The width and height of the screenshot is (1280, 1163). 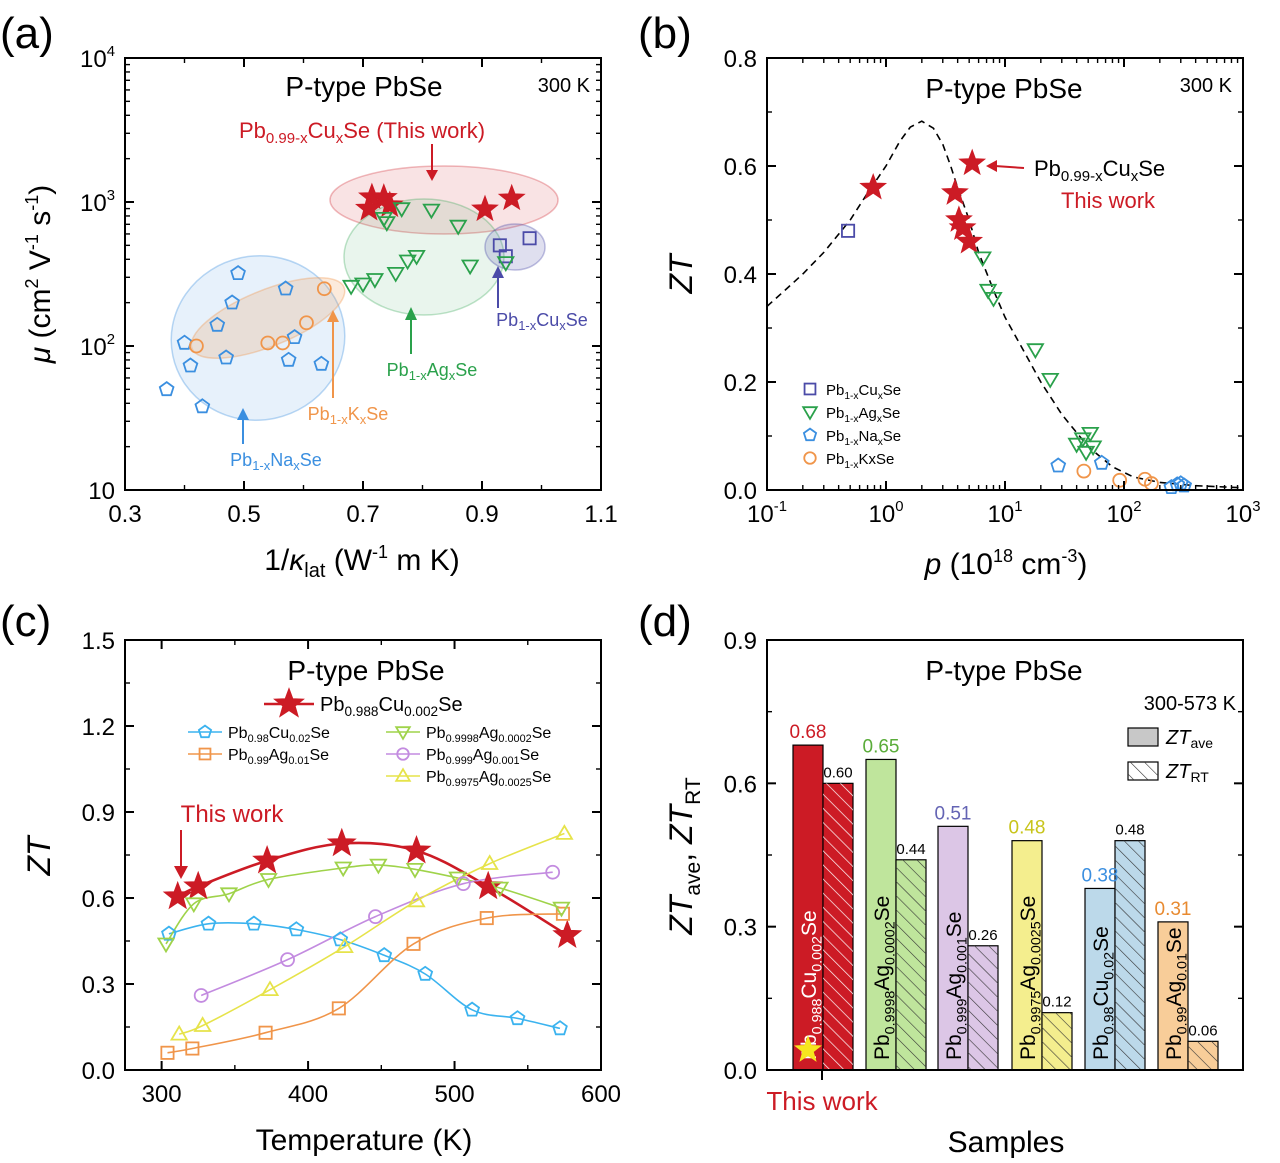 I want to click on panel-b-ytick-label: 0.0, so click(x=740, y=491).